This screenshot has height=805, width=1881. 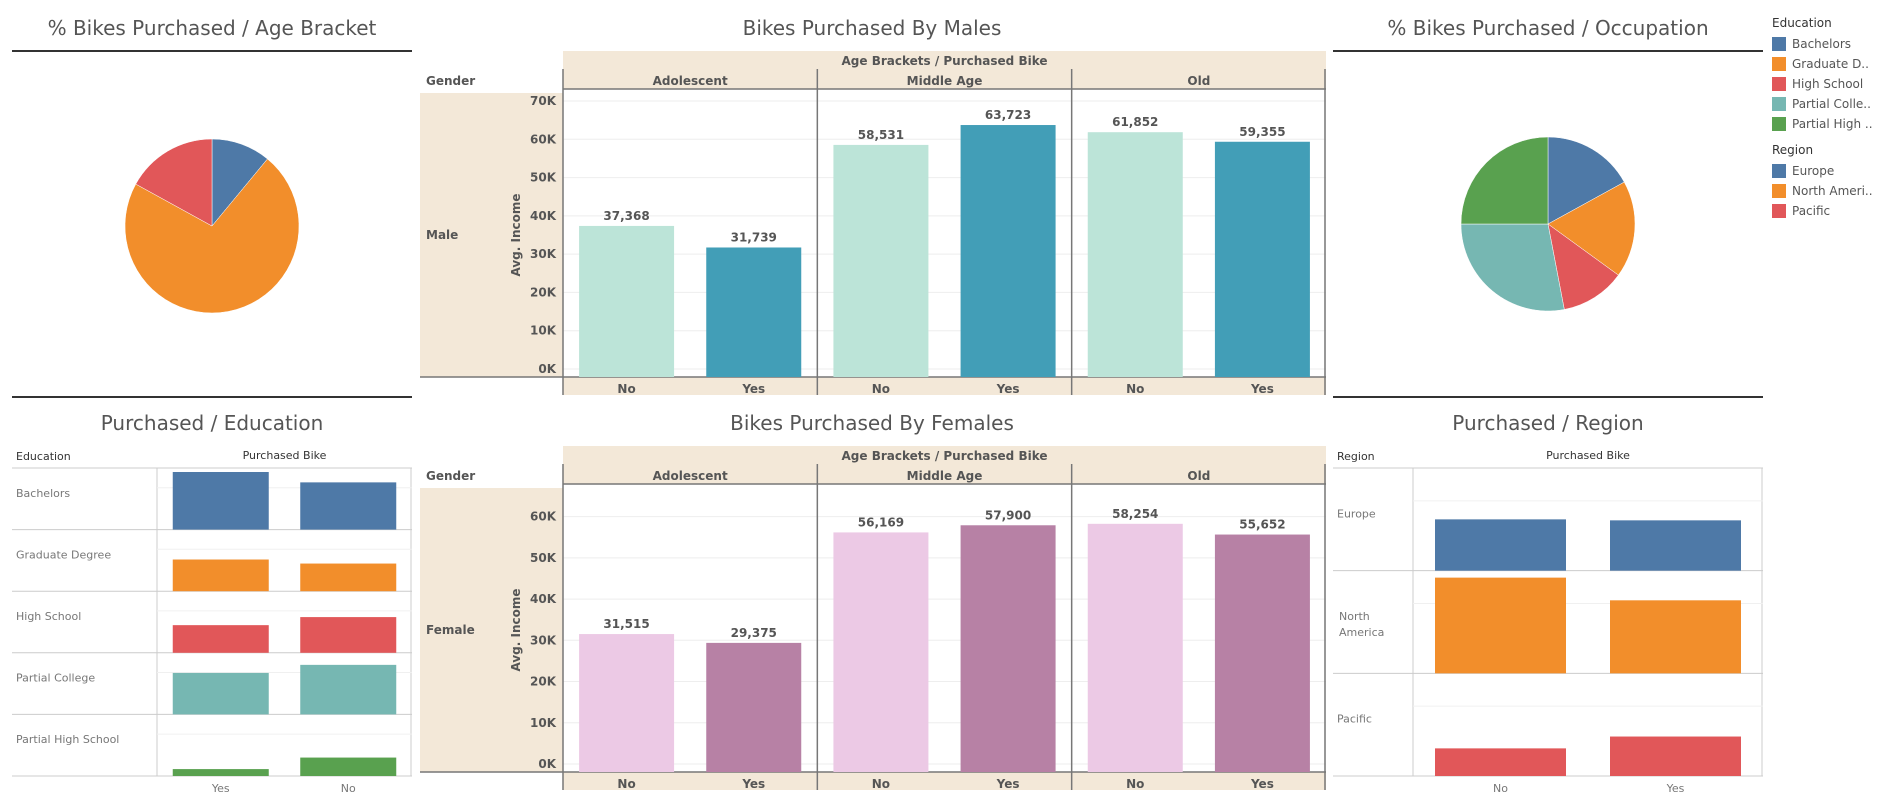 I want to click on row-label: Partial College, so click(x=55, y=678).